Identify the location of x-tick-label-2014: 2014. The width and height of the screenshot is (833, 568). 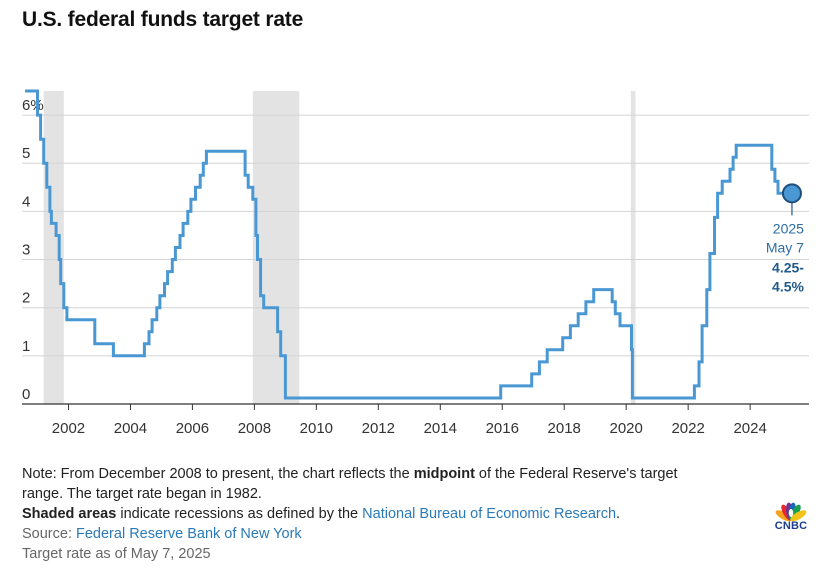
(440, 428).